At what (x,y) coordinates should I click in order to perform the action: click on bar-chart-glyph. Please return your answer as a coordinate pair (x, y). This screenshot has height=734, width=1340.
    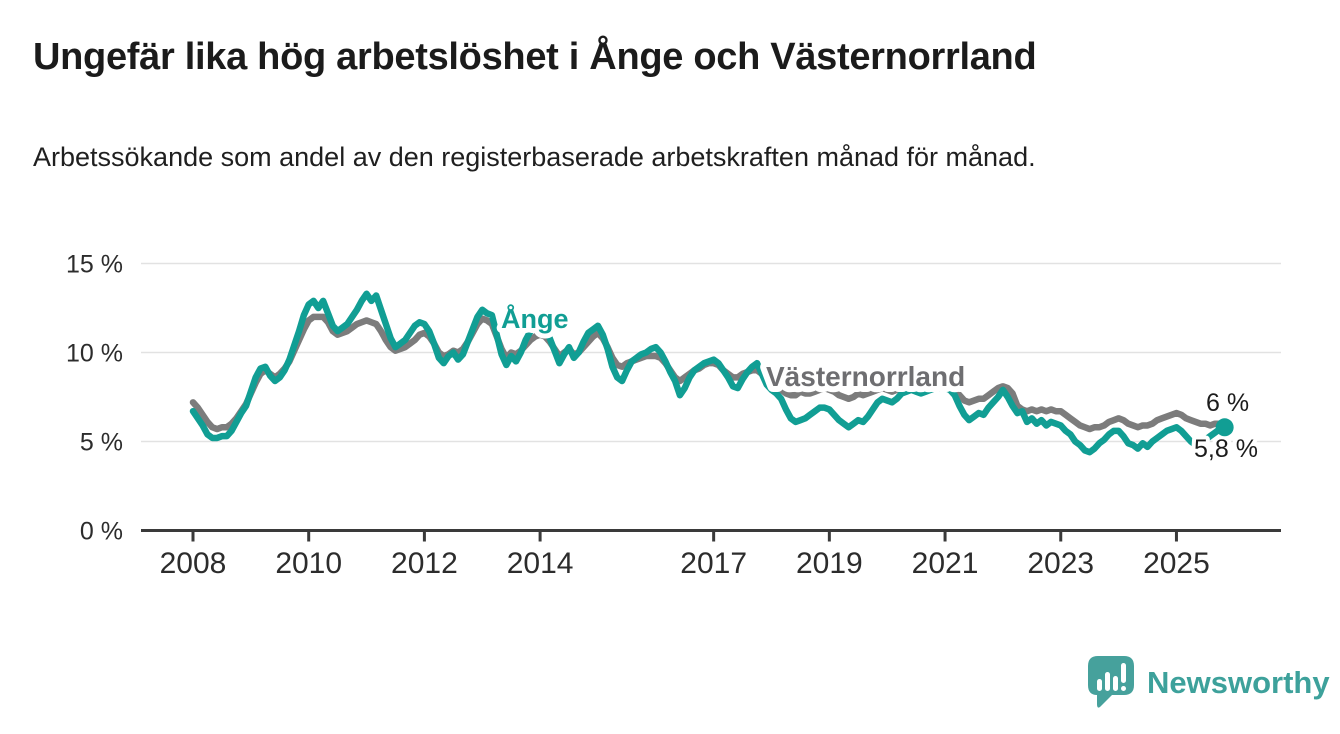
    Looking at the image, I should click on (1111, 677).